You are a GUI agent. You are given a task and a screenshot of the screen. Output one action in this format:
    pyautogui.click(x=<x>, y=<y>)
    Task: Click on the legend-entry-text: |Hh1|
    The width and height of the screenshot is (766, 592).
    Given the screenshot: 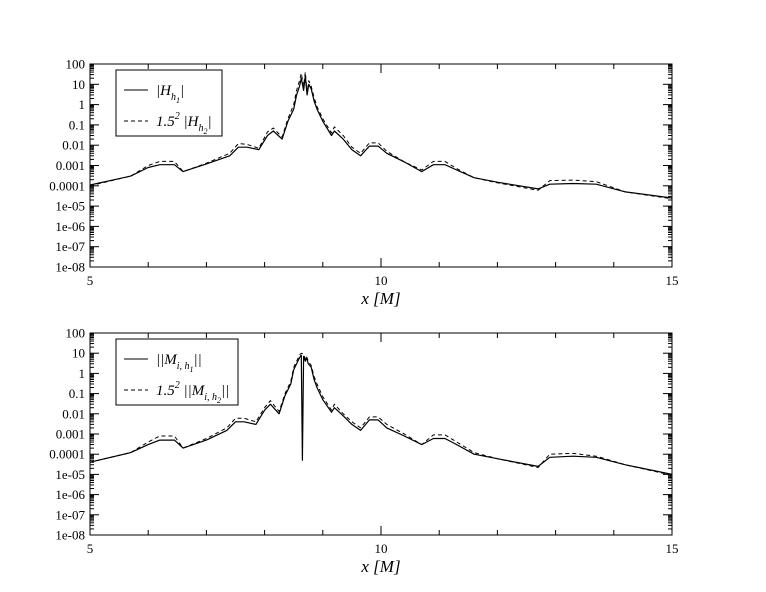 What is the action you would take?
    pyautogui.click(x=170, y=94)
    